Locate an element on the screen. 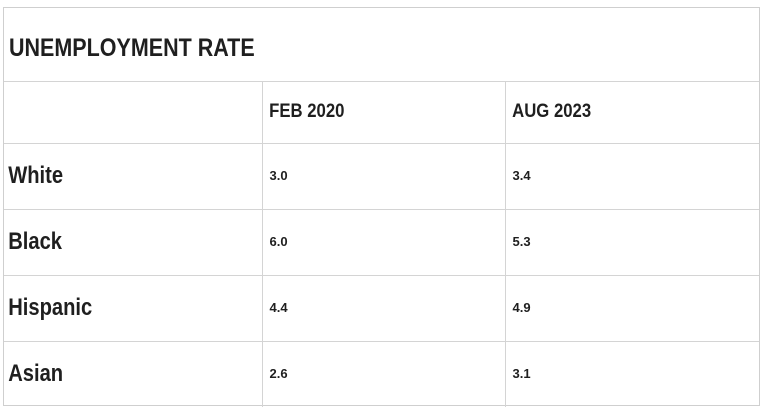 This screenshot has width=768, height=412. row-label: Asian is located at coordinates (36, 374).